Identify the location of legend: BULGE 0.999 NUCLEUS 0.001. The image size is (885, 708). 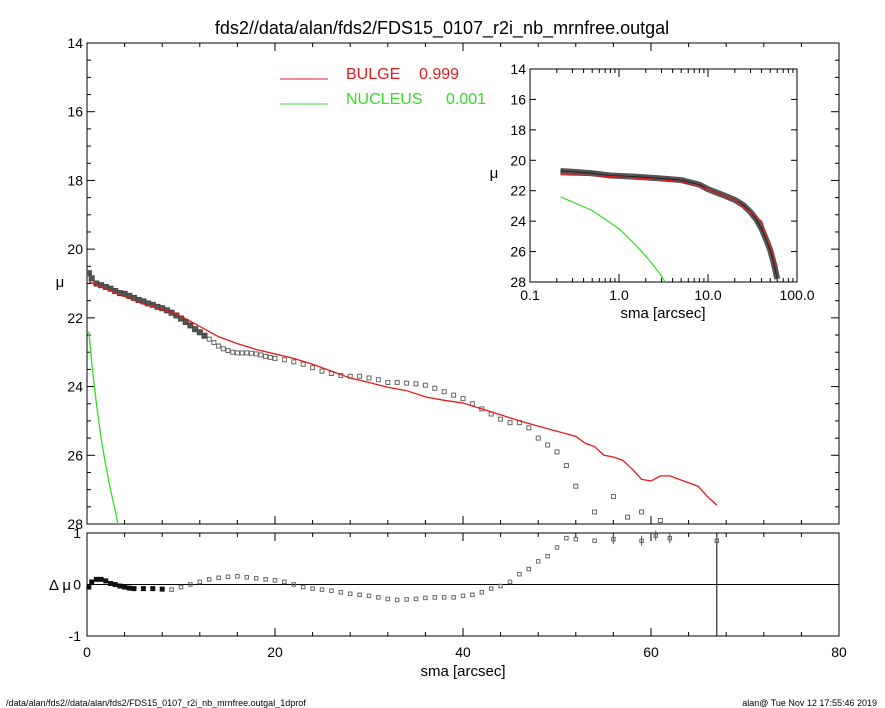
(383, 87).